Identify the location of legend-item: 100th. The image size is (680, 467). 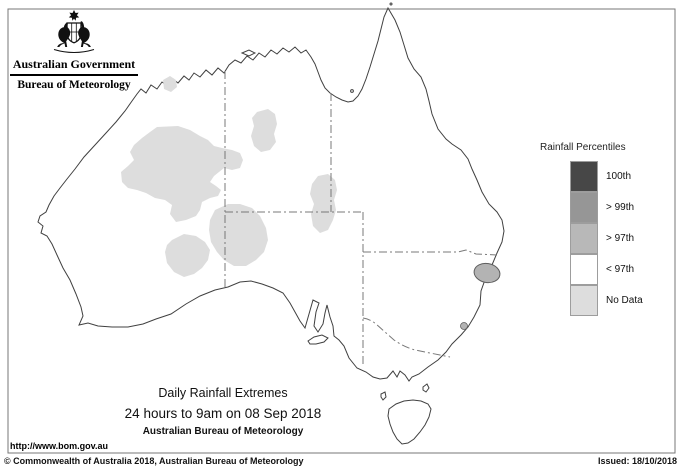
(606, 176).